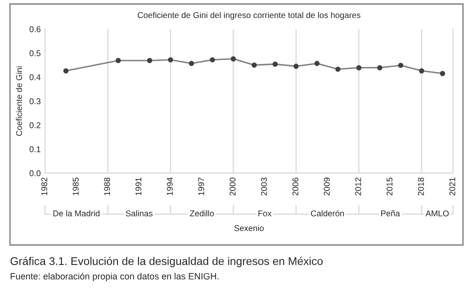 This screenshot has width=474, height=288. Describe the element at coordinates (202, 213) in the screenshot. I see `text: Zedillo` at that location.